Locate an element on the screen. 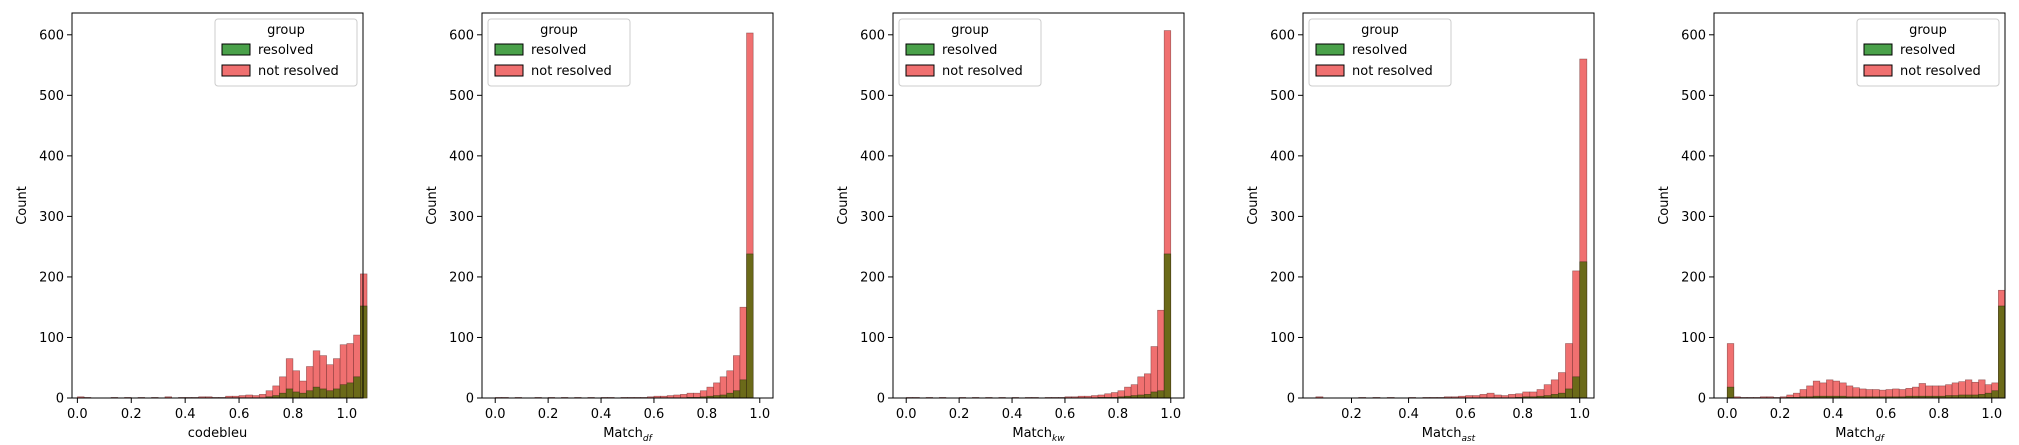 The width and height of the screenshot is (2019, 445). x-axis-label: Matchdf is located at coordinates (1860, 435).